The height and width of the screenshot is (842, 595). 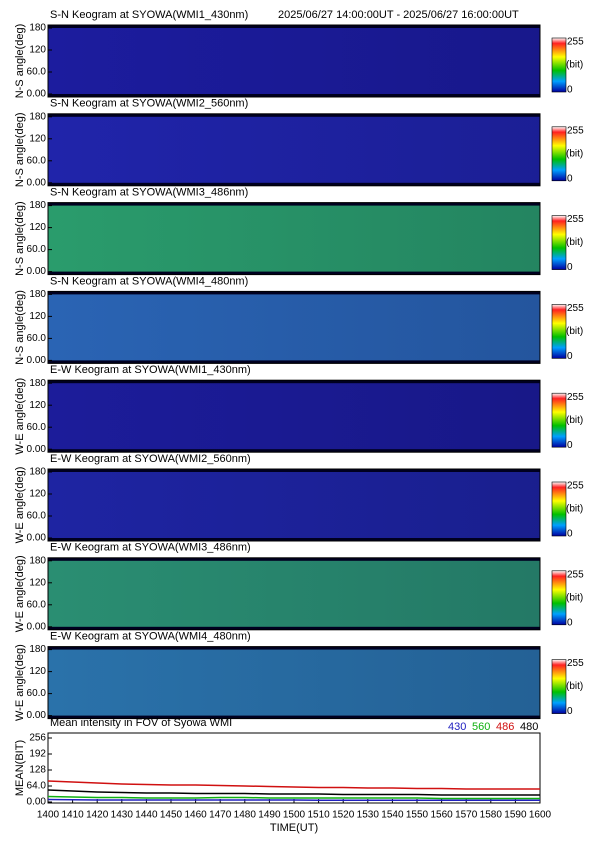 What do you see at coordinates (146, 815) in the screenshot?
I see `x-tick-label: 1440` at bounding box center [146, 815].